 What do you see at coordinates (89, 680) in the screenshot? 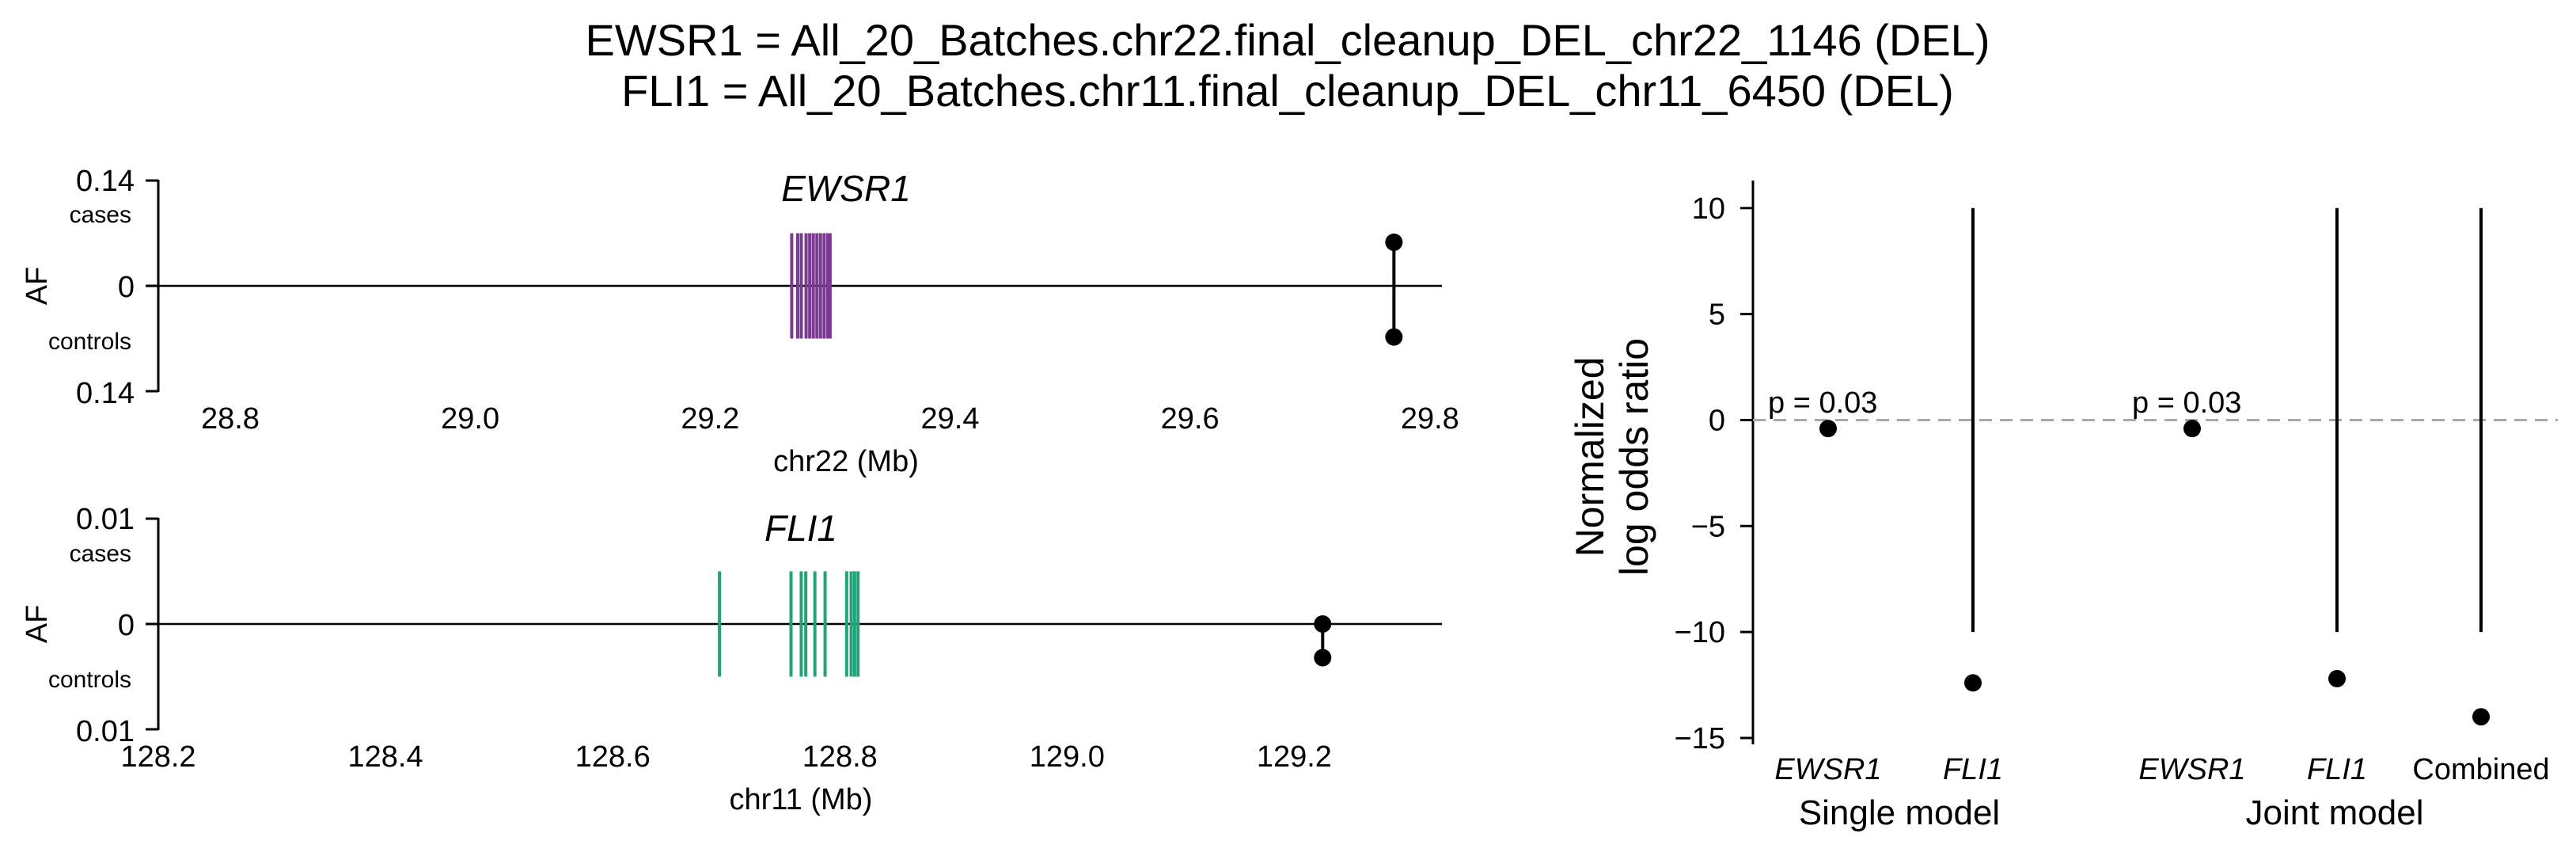
I see `fli1-label-controls: controls` at bounding box center [89, 680].